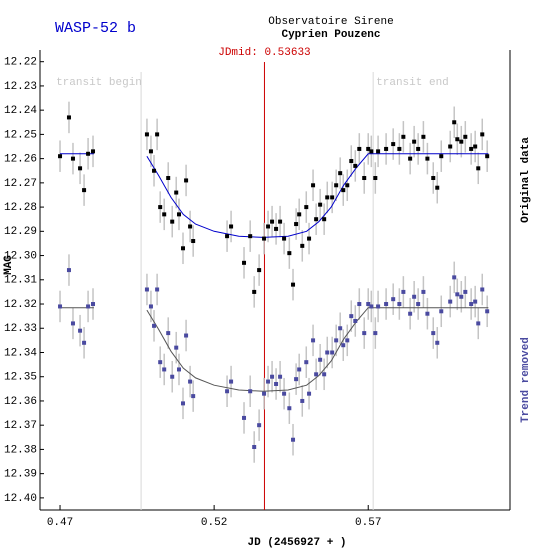  Describe the element at coordinates (20, 499) in the screenshot. I see `y-tick-label: 12.40` at that location.